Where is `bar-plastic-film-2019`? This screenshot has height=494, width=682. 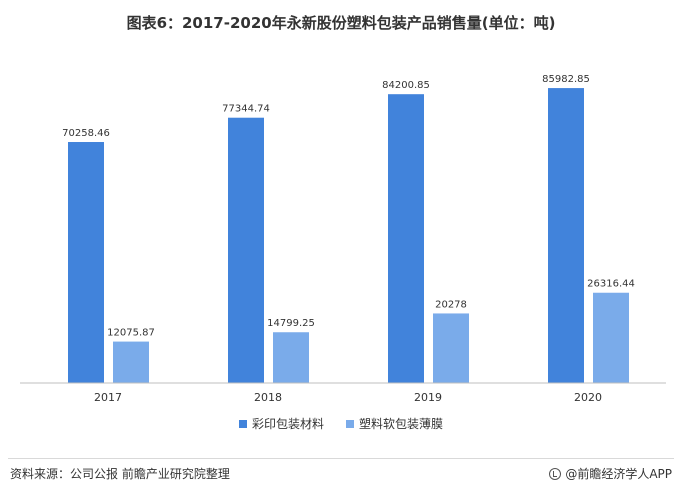 bar-plastic-film-2019 is located at coordinates (451, 348).